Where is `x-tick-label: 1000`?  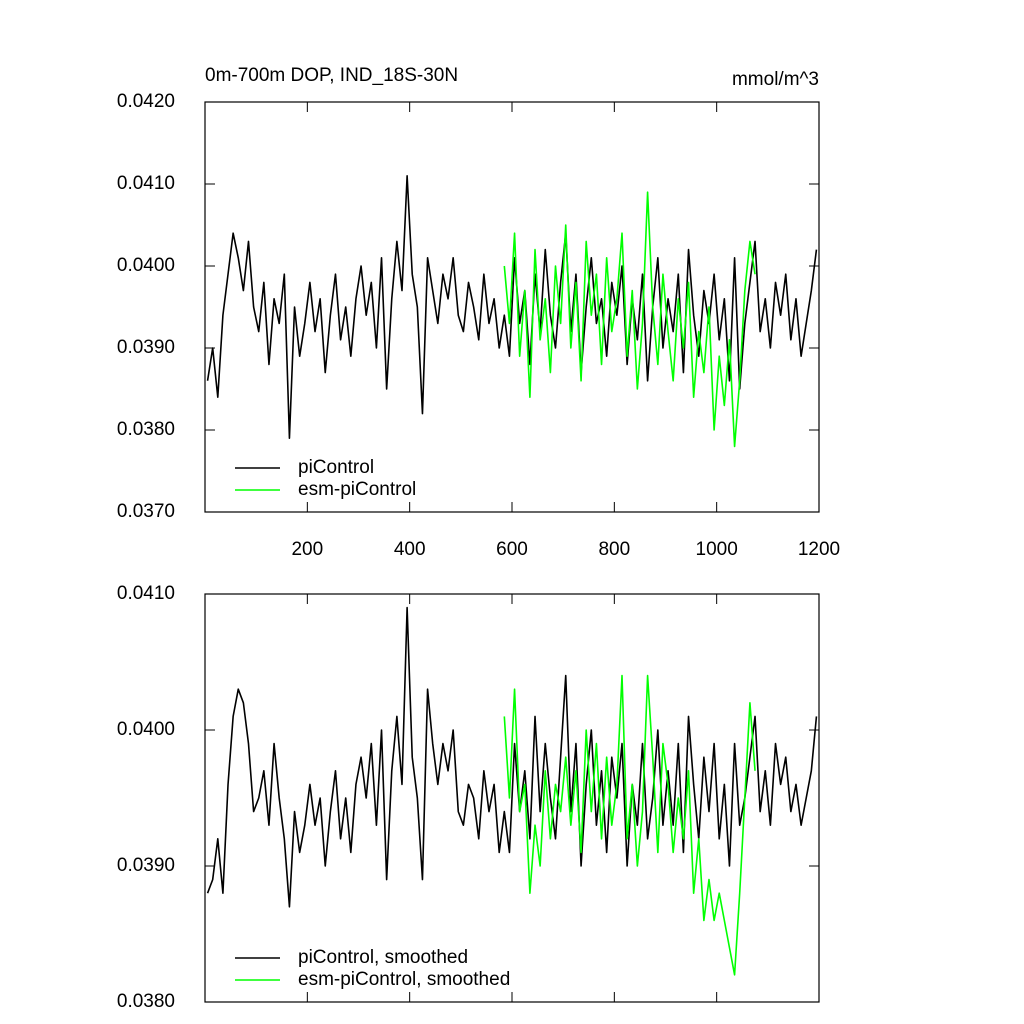
x-tick-label: 1000 is located at coordinates (717, 549).